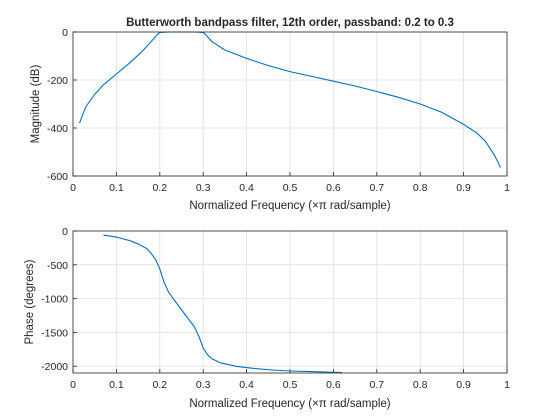  What do you see at coordinates (289, 206) in the screenshot?
I see `magnitude-x-axis-label: Normalized Frequency (×π rad/sample)` at bounding box center [289, 206].